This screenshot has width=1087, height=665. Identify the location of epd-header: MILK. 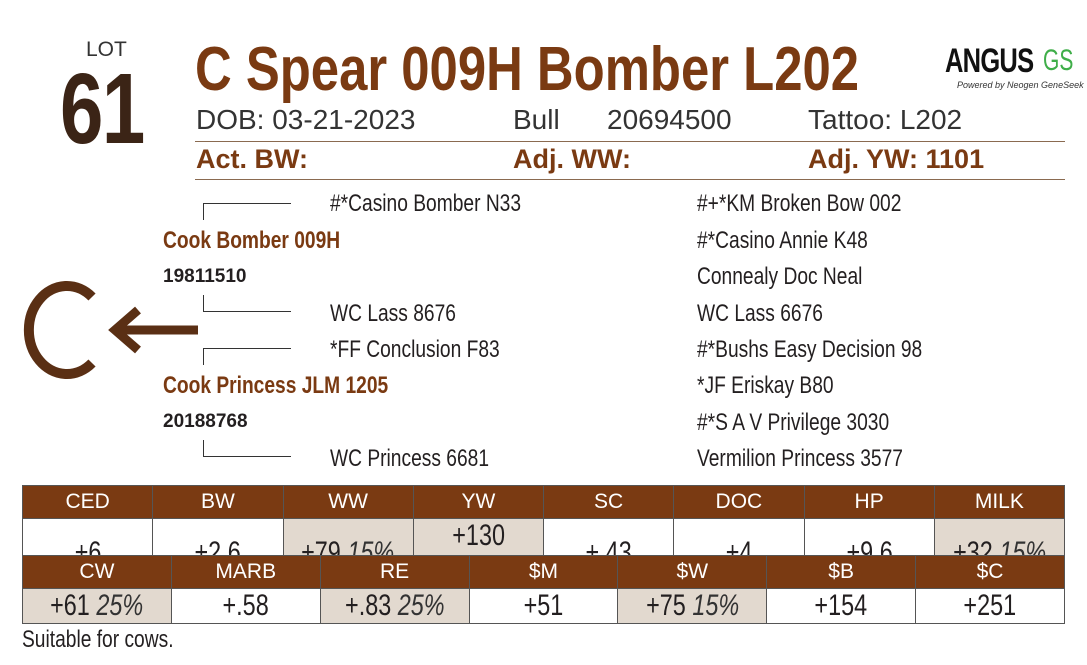
(999, 502).